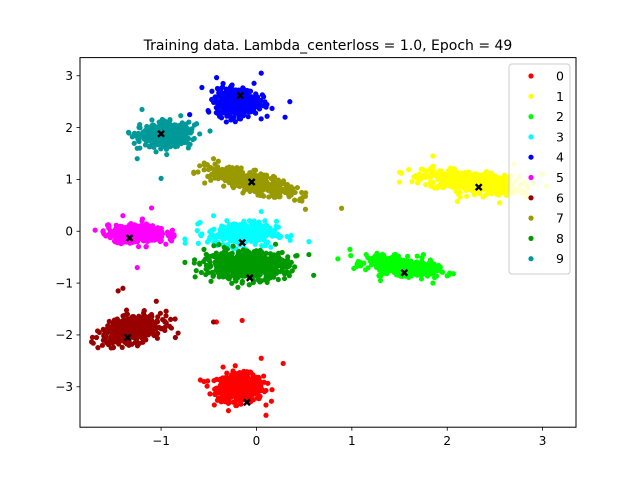 The height and width of the screenshot is (480, 640). I want to click on x-tick-label: 3, so click(543, 441).